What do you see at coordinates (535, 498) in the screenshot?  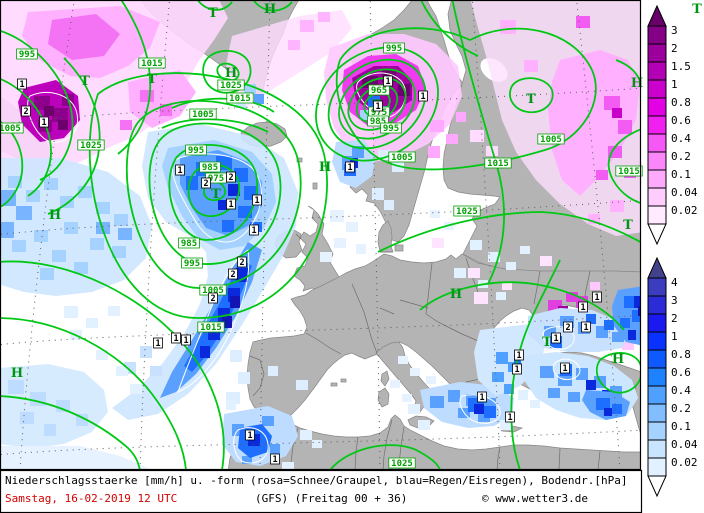 I see `caption-credit: © www.wetter3.de` at bounding box center [535, 498].